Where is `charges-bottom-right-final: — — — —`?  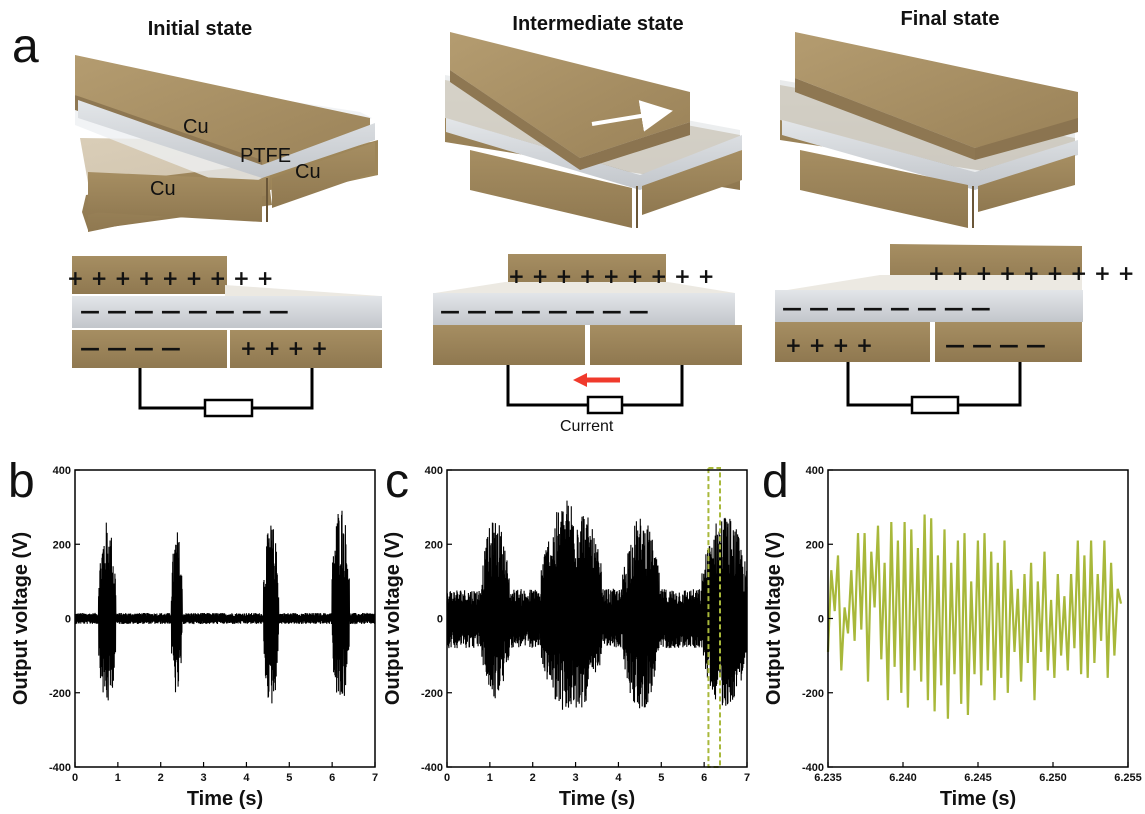 charges-bottom-right-final: — — — — is located at coordinates (995, 345).